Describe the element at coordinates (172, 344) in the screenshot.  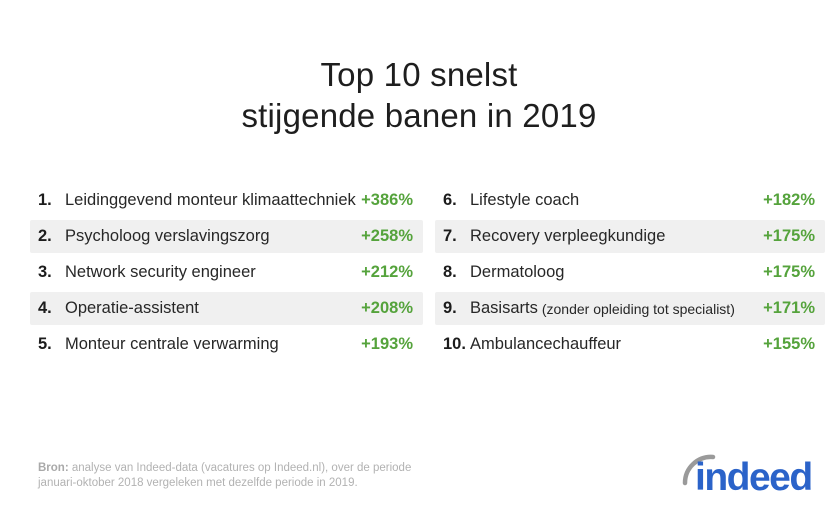
I see `job-label: Monteur centrale verwarming` at that location.